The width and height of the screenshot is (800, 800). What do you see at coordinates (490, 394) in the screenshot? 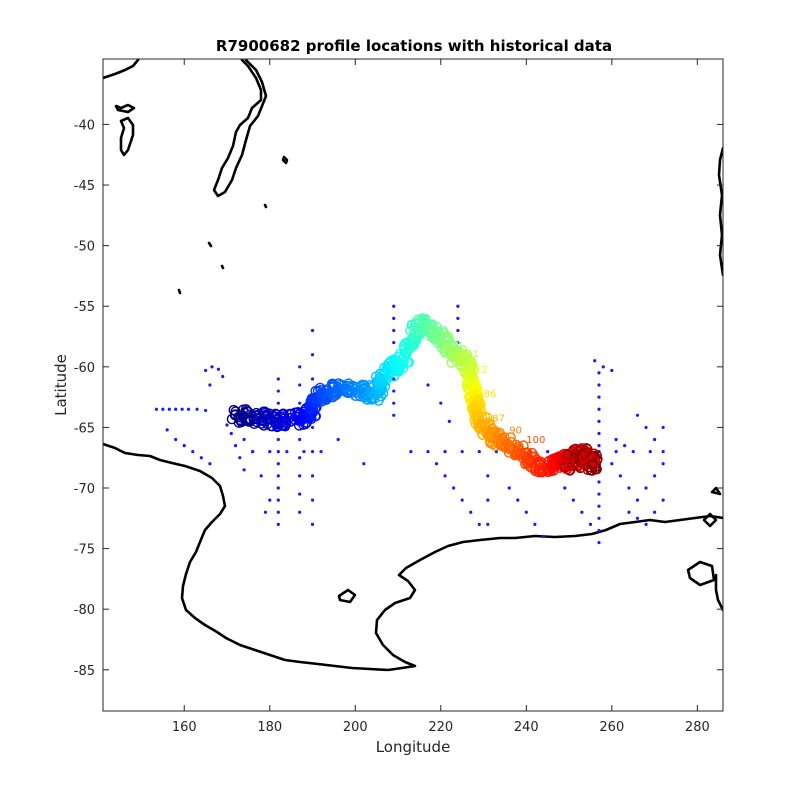
I see `profile-number-label: 86` at bounding box center [490, 394].